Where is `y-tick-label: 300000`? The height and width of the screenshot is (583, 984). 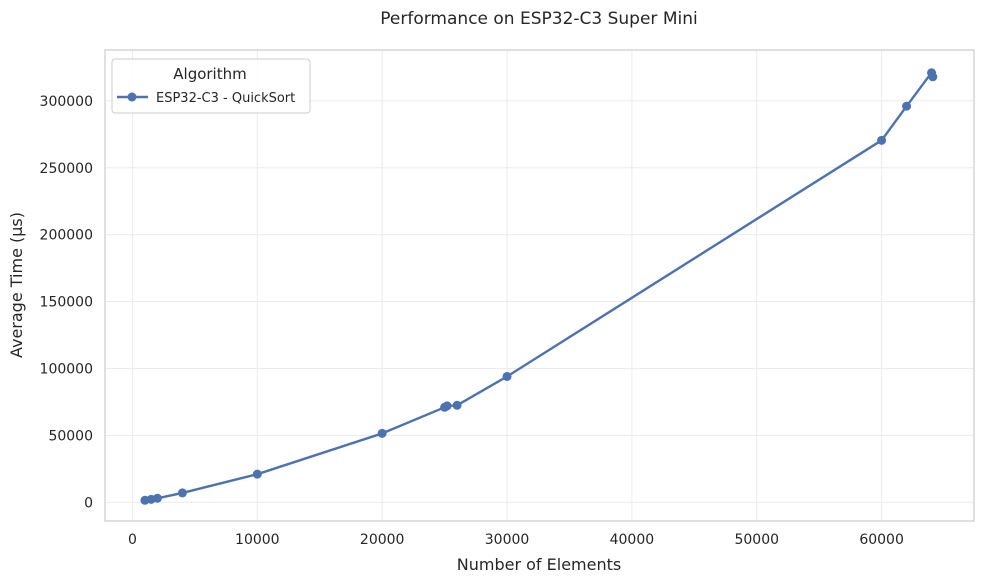 y-tick-label: 300000 is located at coordinates (66, 102).